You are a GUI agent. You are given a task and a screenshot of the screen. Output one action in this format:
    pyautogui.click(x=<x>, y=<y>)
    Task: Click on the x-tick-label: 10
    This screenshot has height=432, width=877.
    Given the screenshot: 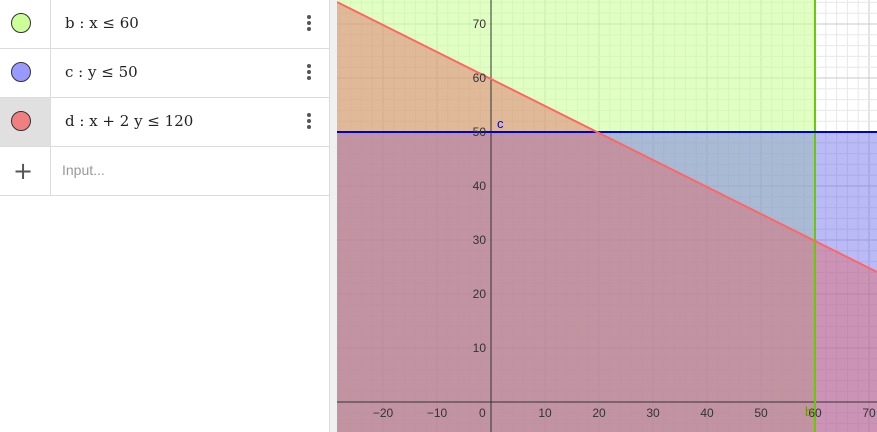 What is the action you would take?
    pyautogui.click(x=545, y=413)
    